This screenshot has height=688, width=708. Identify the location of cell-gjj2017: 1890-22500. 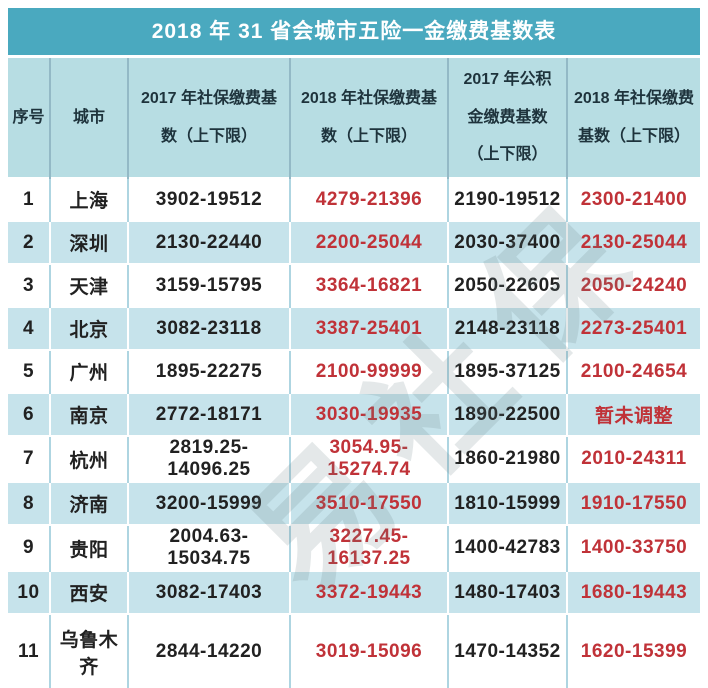
(507, 414).